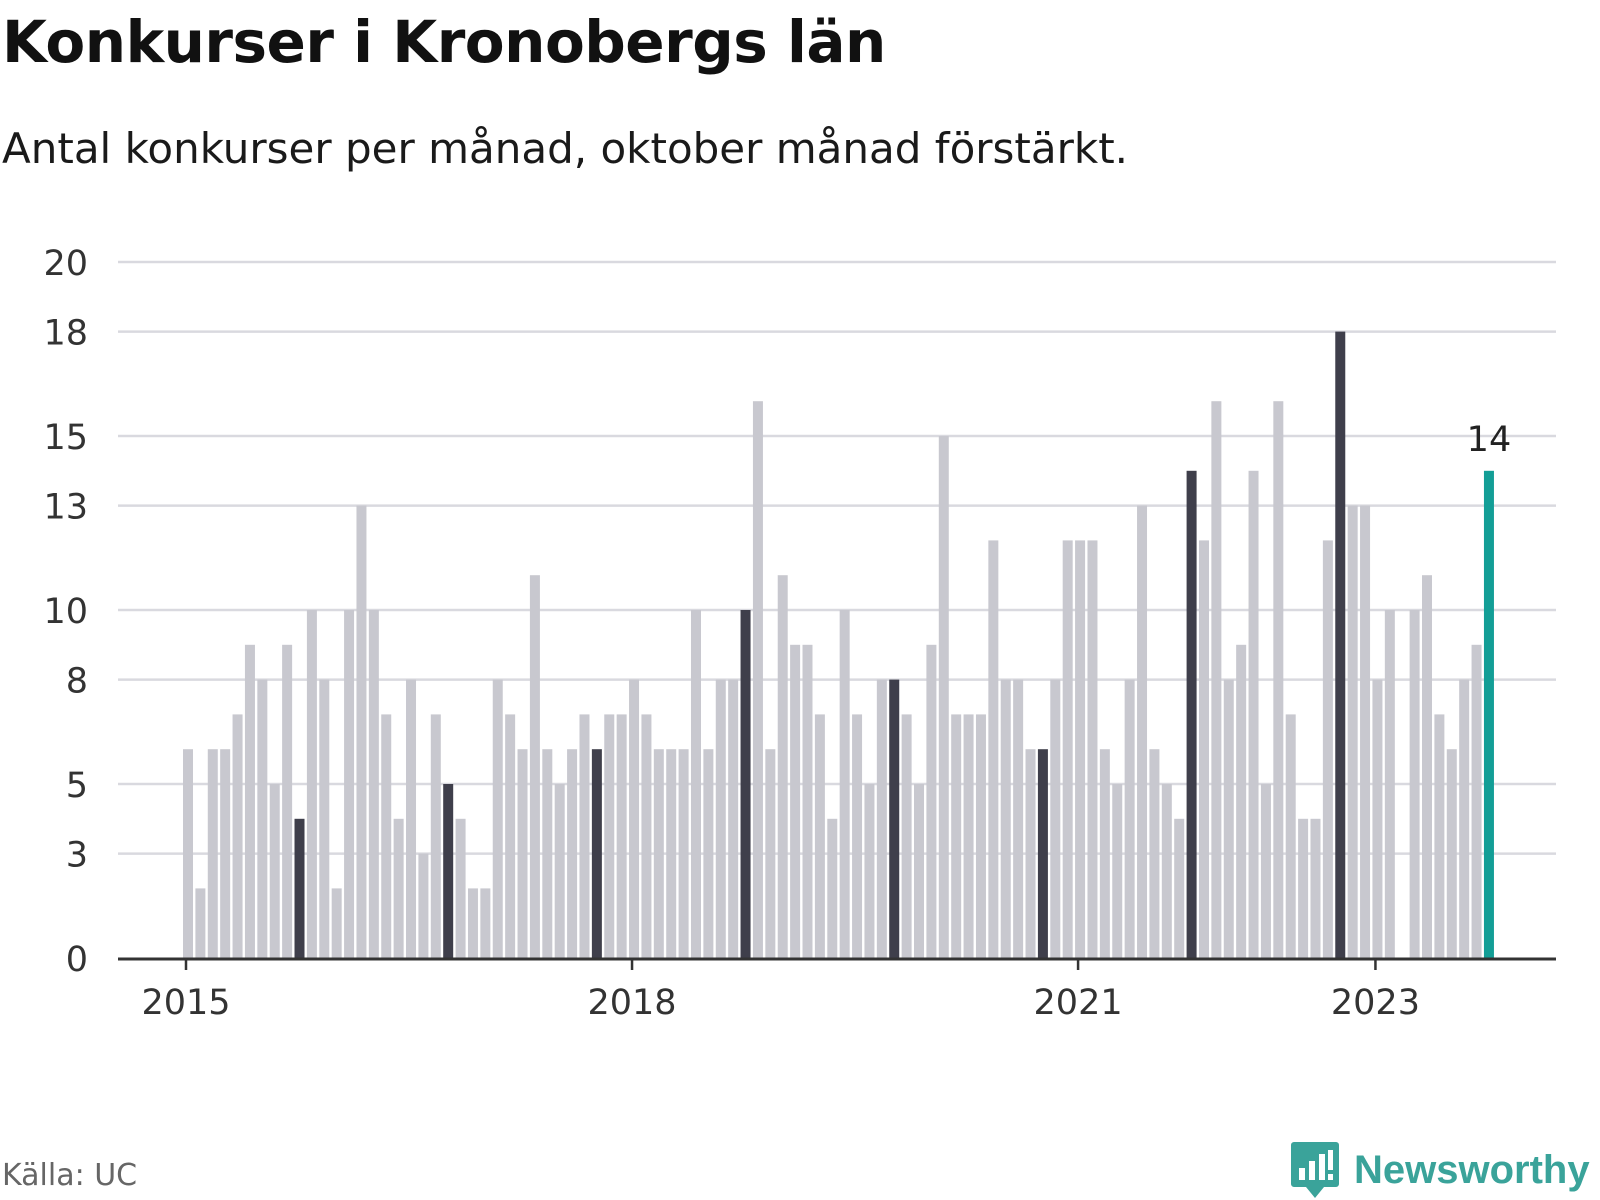  What do you see at coordinates (1078, 1003) in the screenshot?
I see `x-tick-label: 2021` at bounding box center [1078, 1003].